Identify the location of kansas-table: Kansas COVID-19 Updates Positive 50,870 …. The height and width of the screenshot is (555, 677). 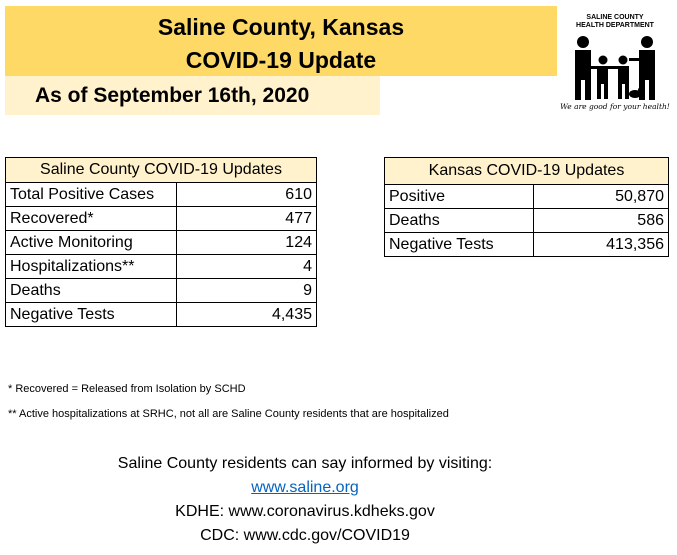
(526, 207).